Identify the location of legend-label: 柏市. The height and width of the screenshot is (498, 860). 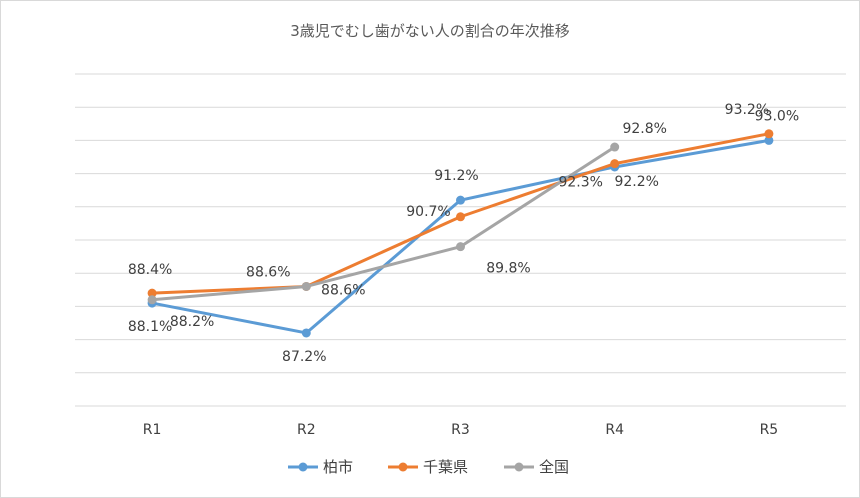
(338, 467).